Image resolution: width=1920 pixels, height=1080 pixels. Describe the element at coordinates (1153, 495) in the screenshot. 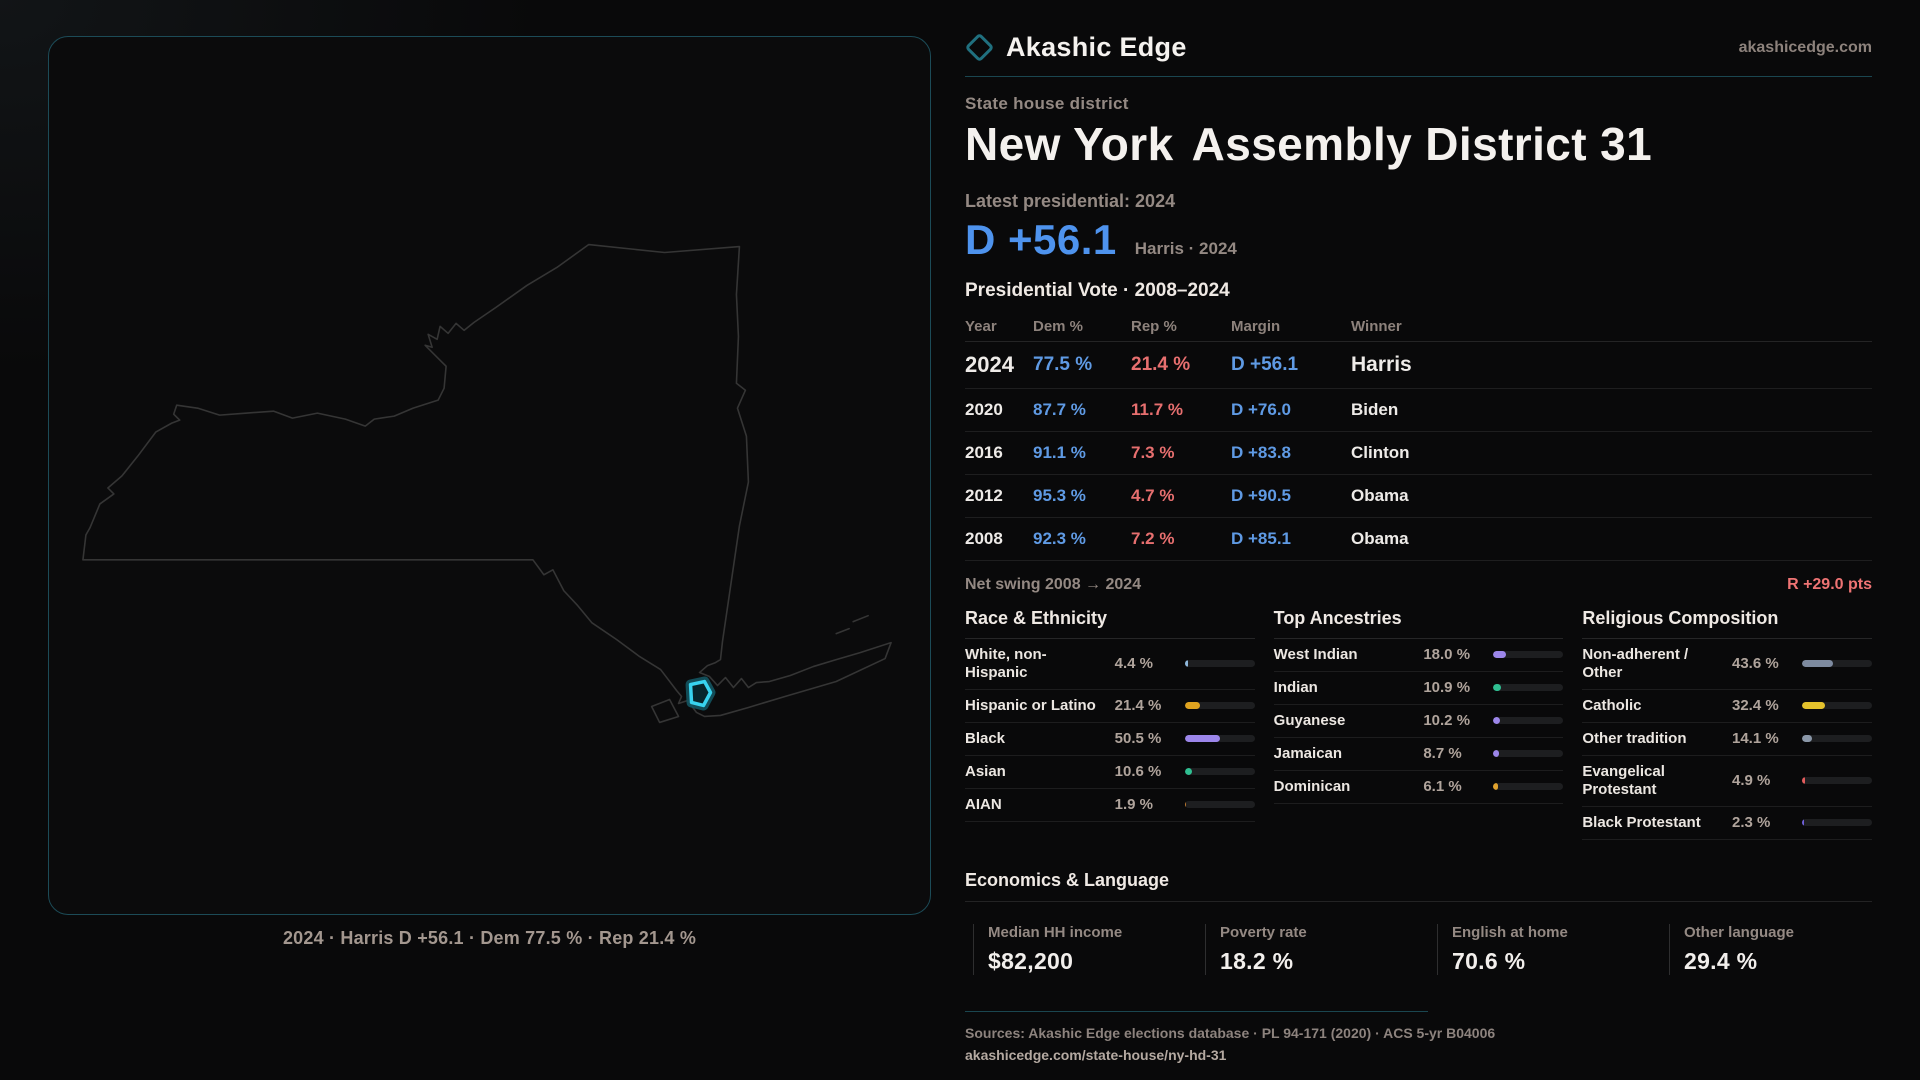

I see `vote-rep-cell: 4.7 %` at that location.